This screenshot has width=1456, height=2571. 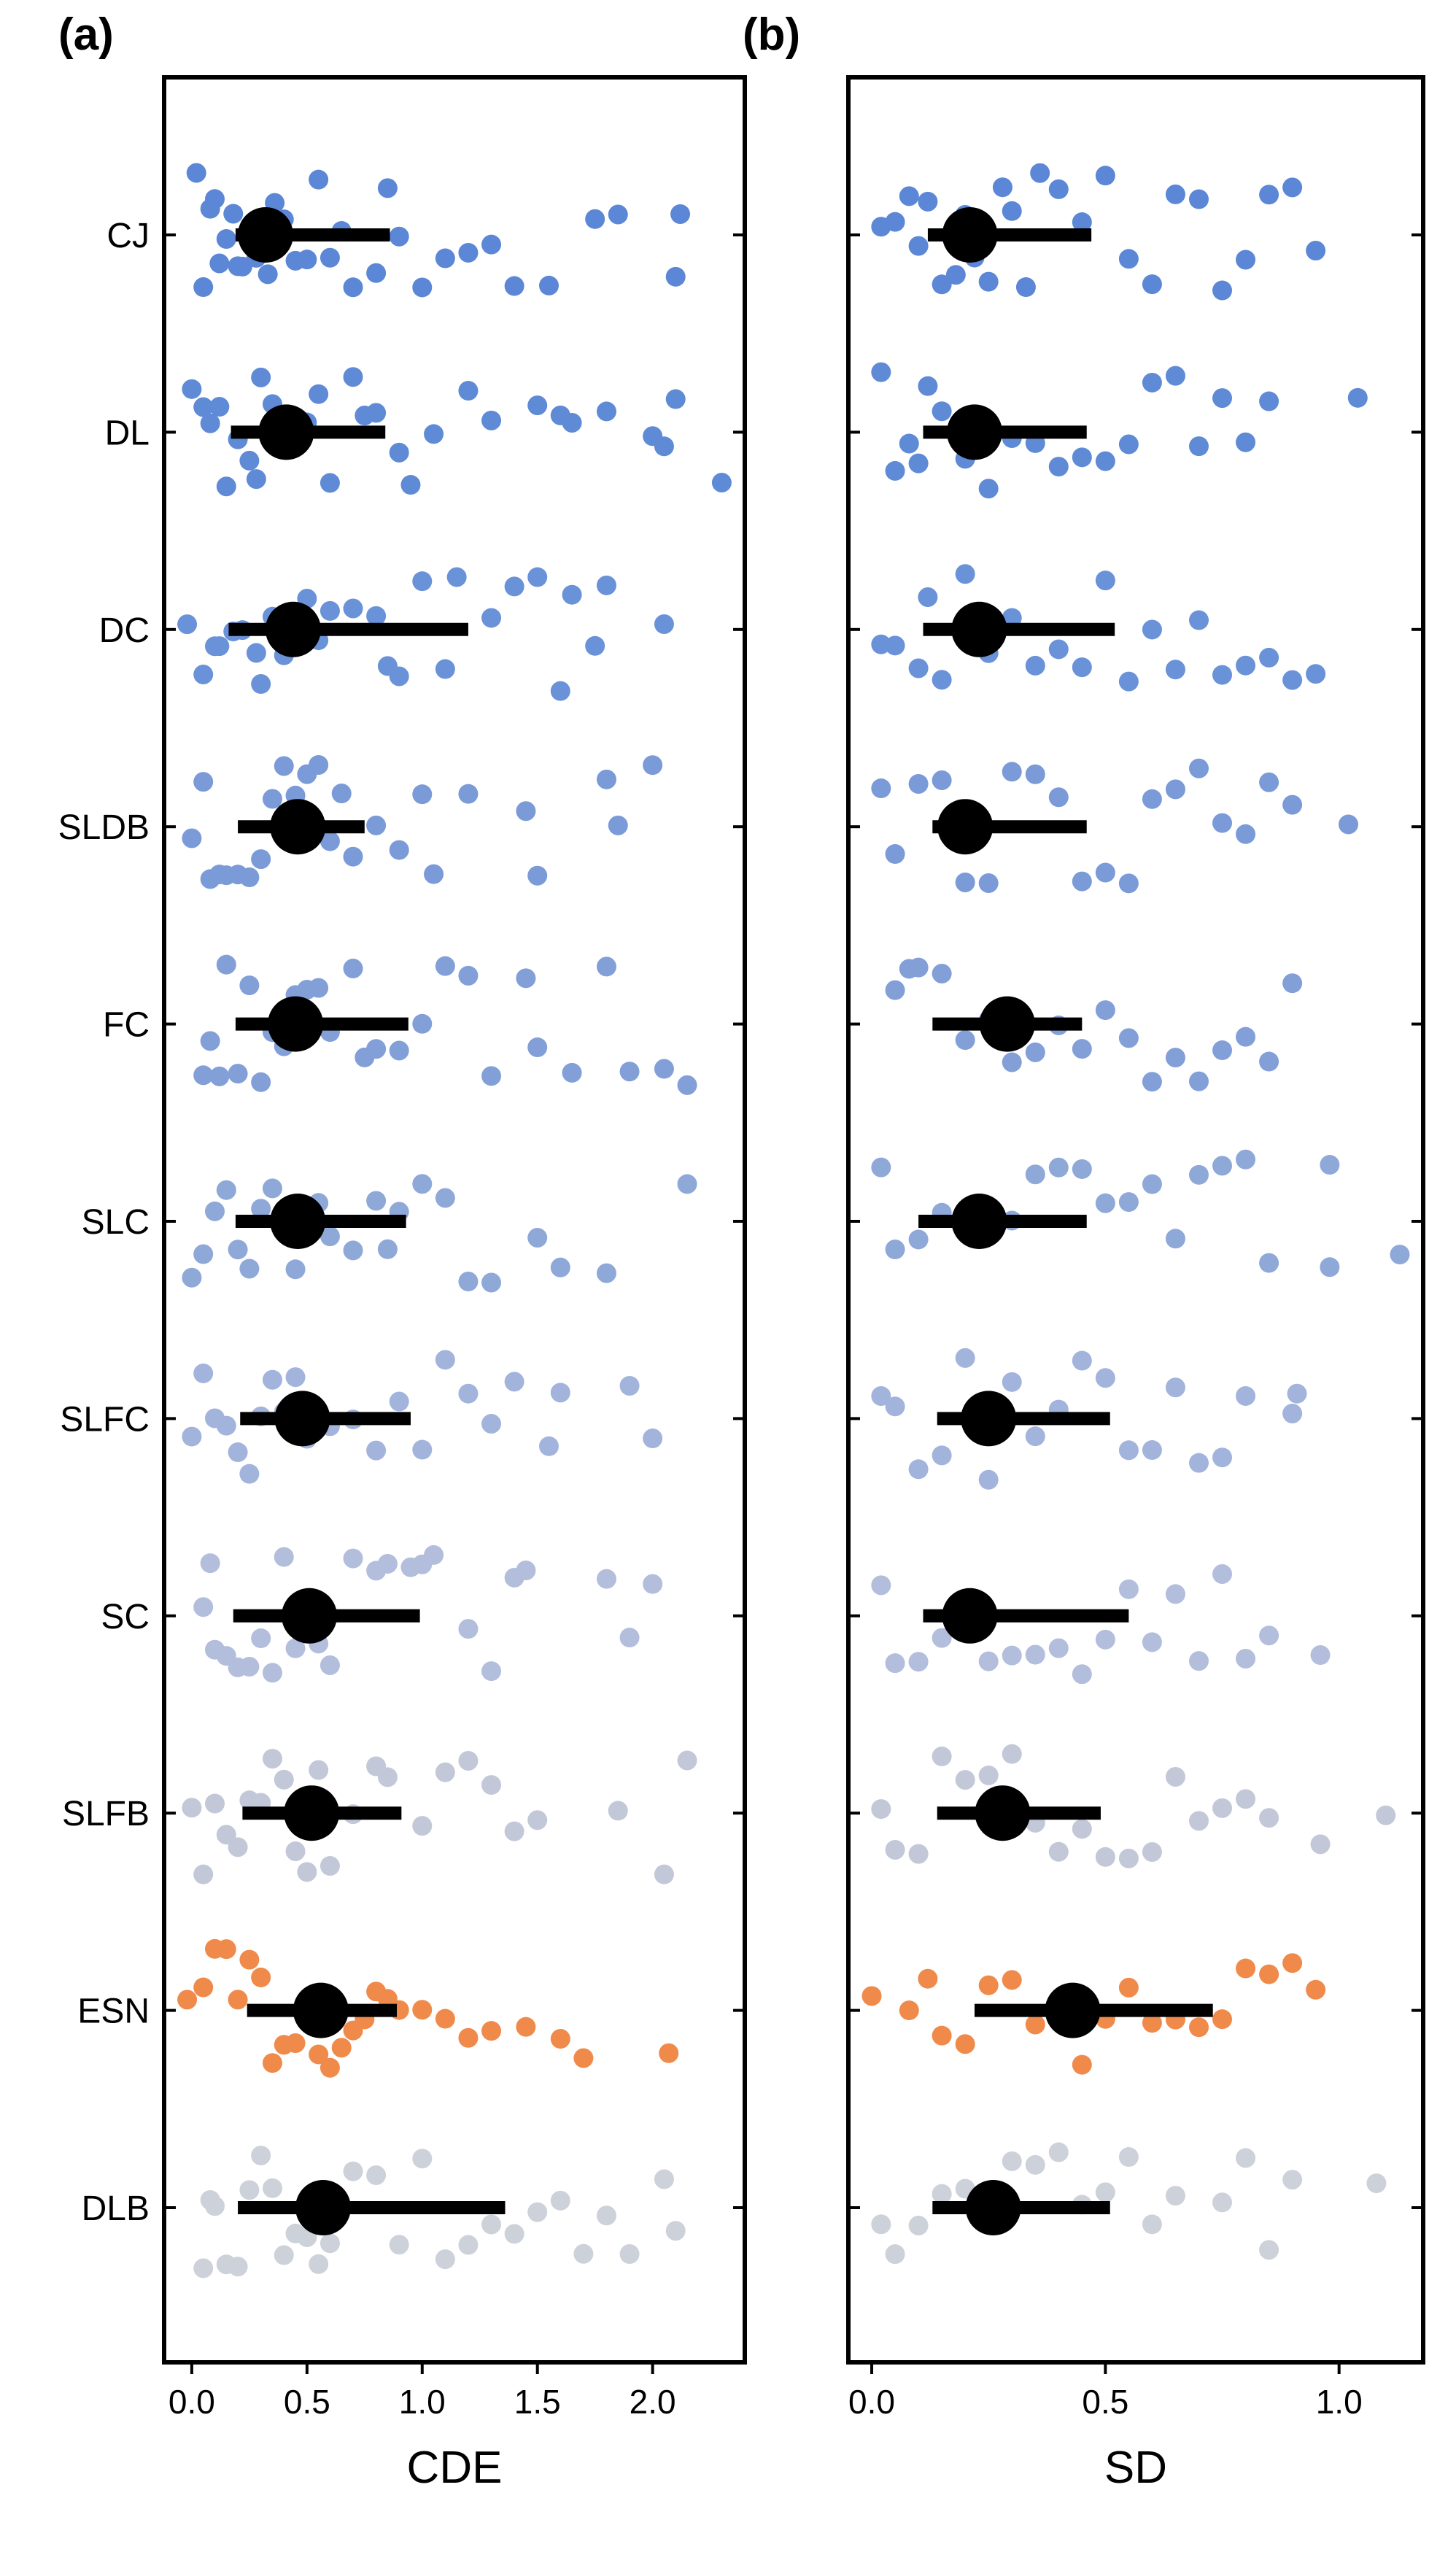 What do you see at coordinates (127, 433) in the screenshot?
I see `y-tick-label: DL` at bounding box center [127, 433].